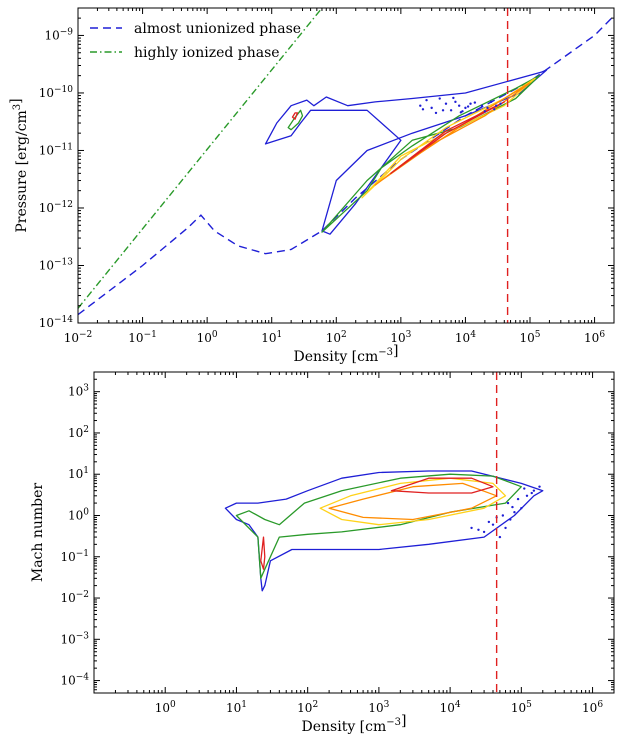  I want to click on legend-label: highly ionized phase, so click(207, 53).